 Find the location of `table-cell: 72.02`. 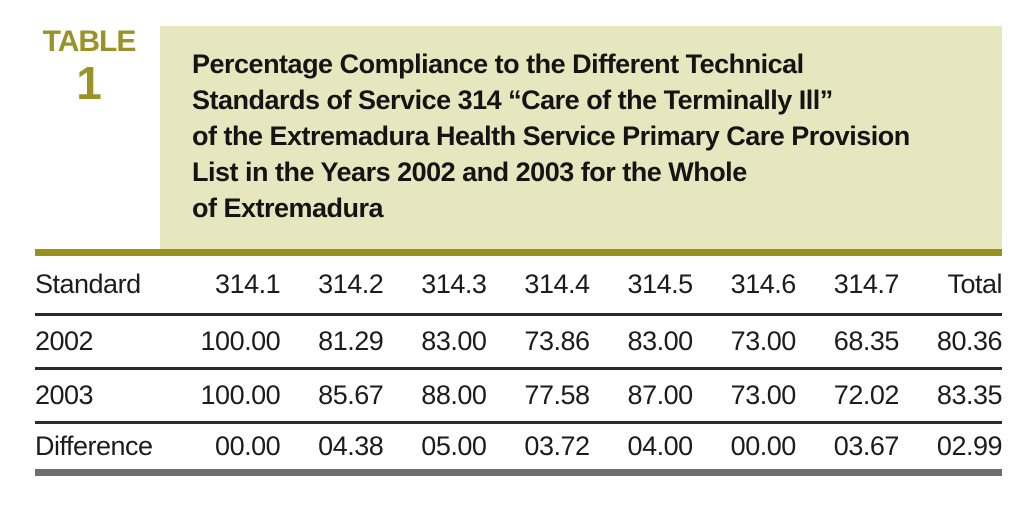

table-cell: 72.02 is located at coordinates (866, 394).